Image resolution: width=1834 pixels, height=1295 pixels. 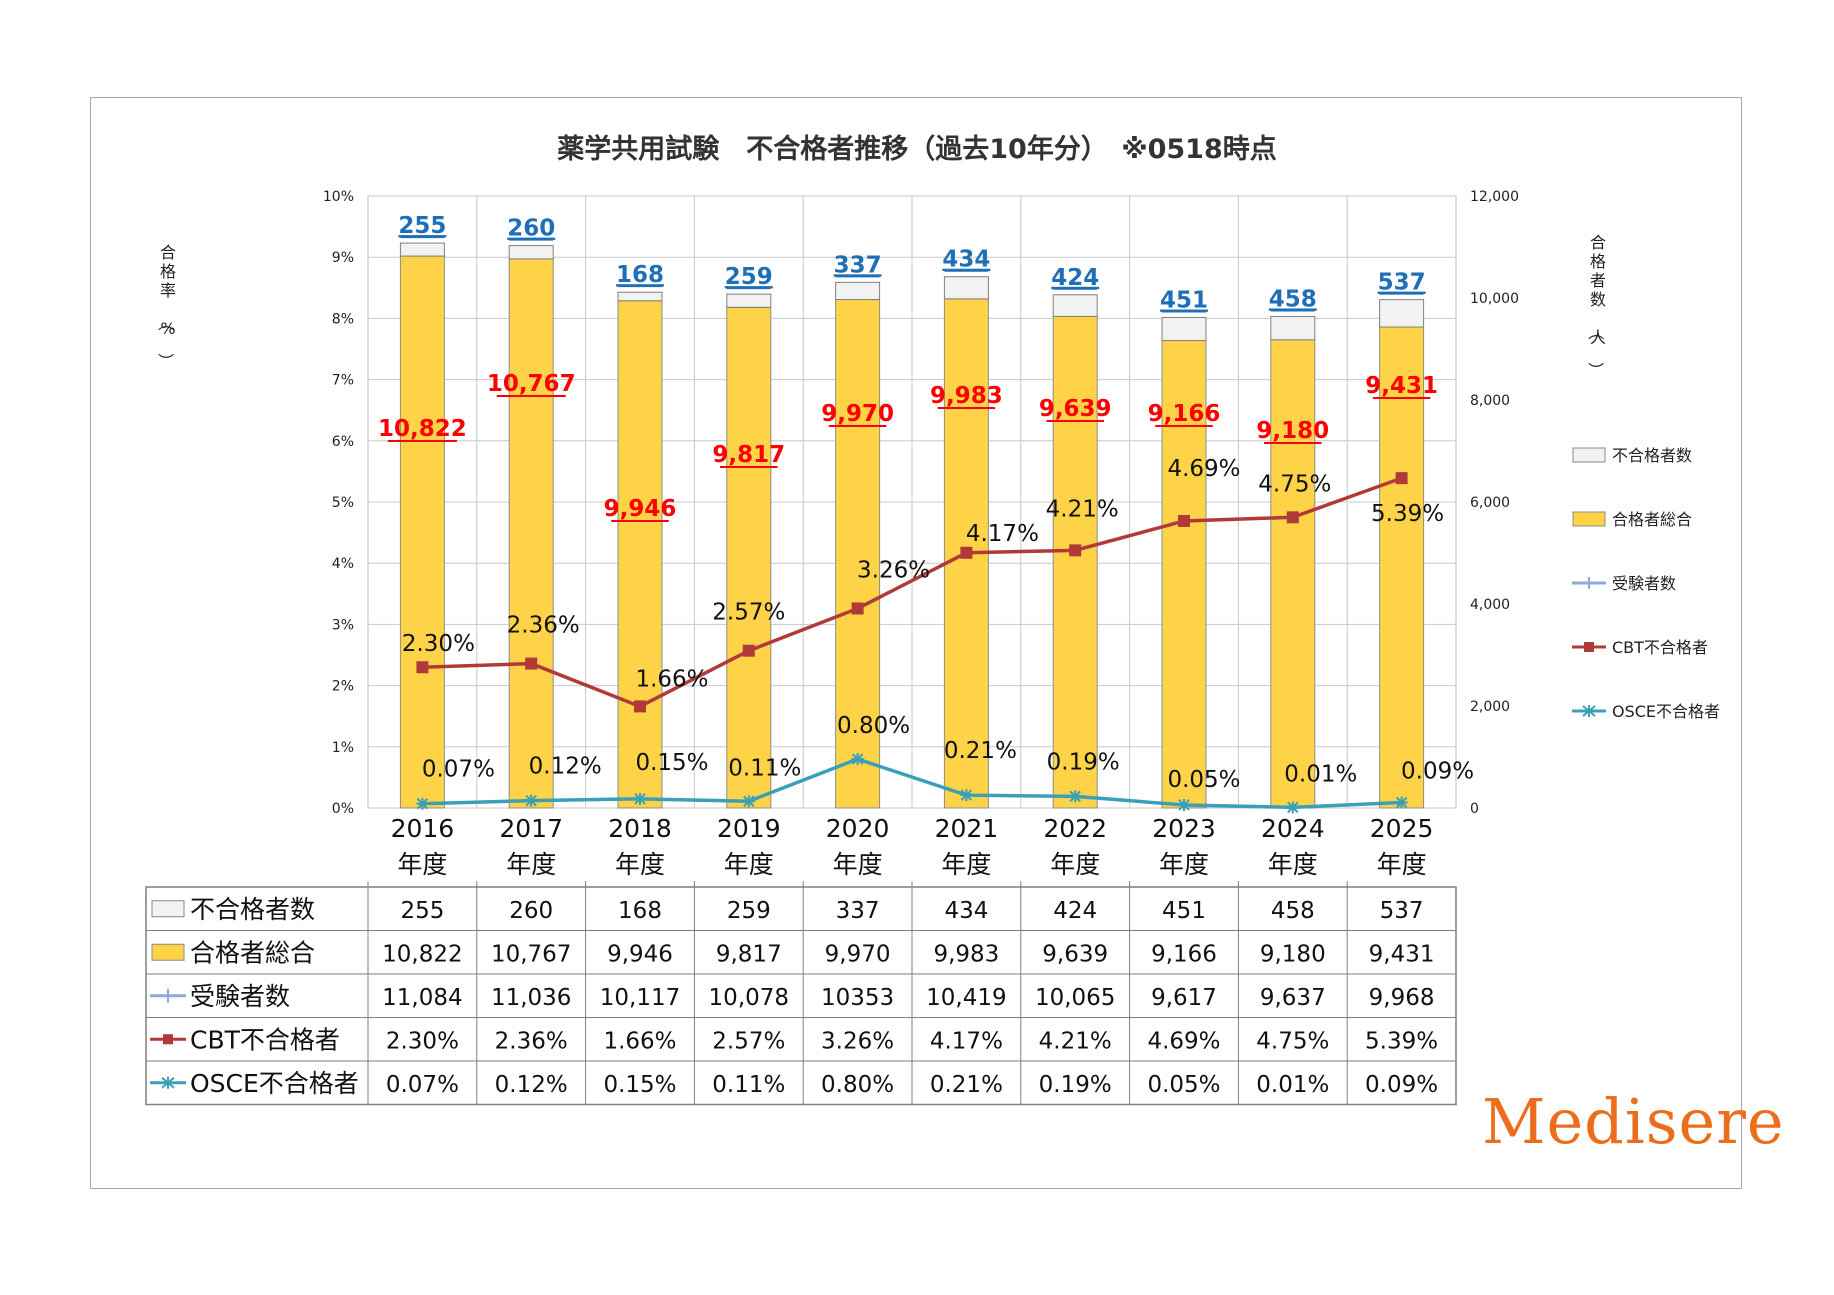 I want to click on table-cell: 10,117, so click(x=640, y=998).